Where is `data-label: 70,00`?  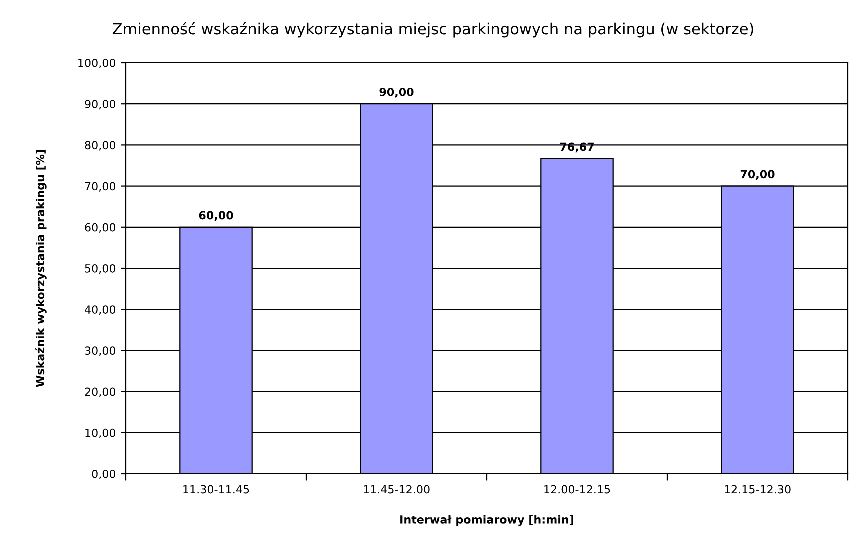
data-label: 70,00 is located at coordinates (757, 175).